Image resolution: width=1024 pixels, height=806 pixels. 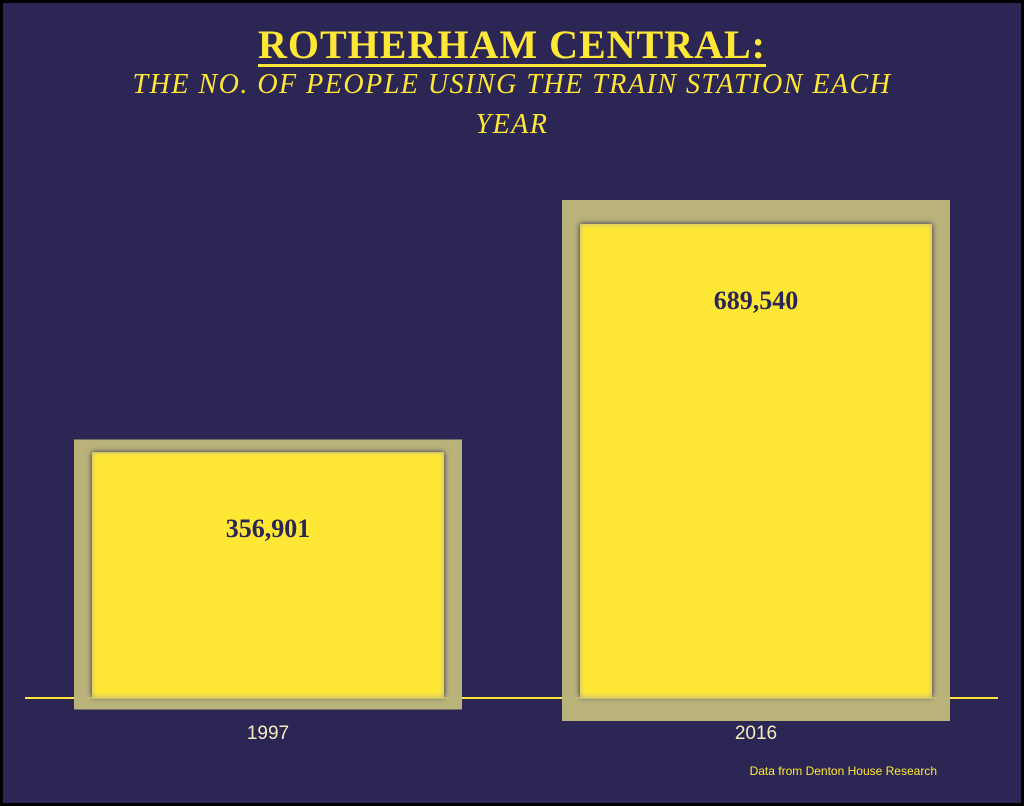 What do you see at coordinates (268, 574) in the screenshot?
I see `bar` at bounding box center [268, 574].